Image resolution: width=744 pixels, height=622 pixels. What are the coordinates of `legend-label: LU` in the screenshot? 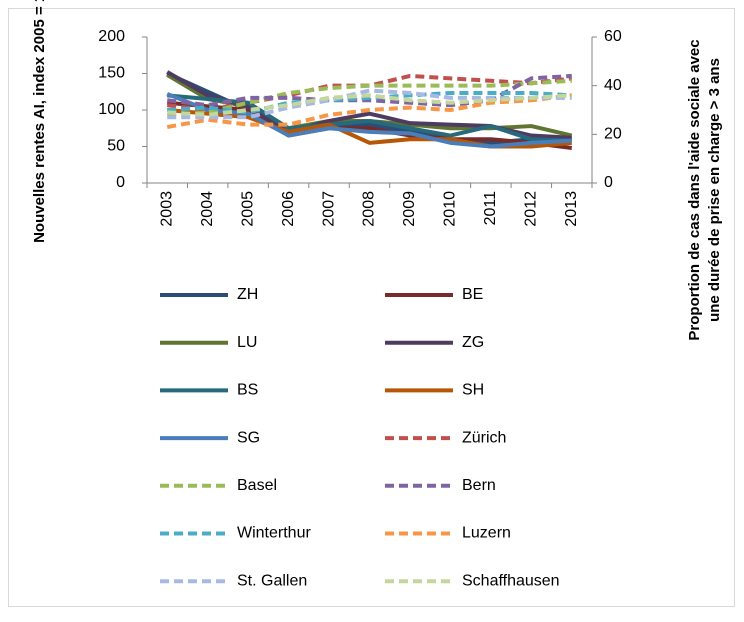 It's located at (247, 342).